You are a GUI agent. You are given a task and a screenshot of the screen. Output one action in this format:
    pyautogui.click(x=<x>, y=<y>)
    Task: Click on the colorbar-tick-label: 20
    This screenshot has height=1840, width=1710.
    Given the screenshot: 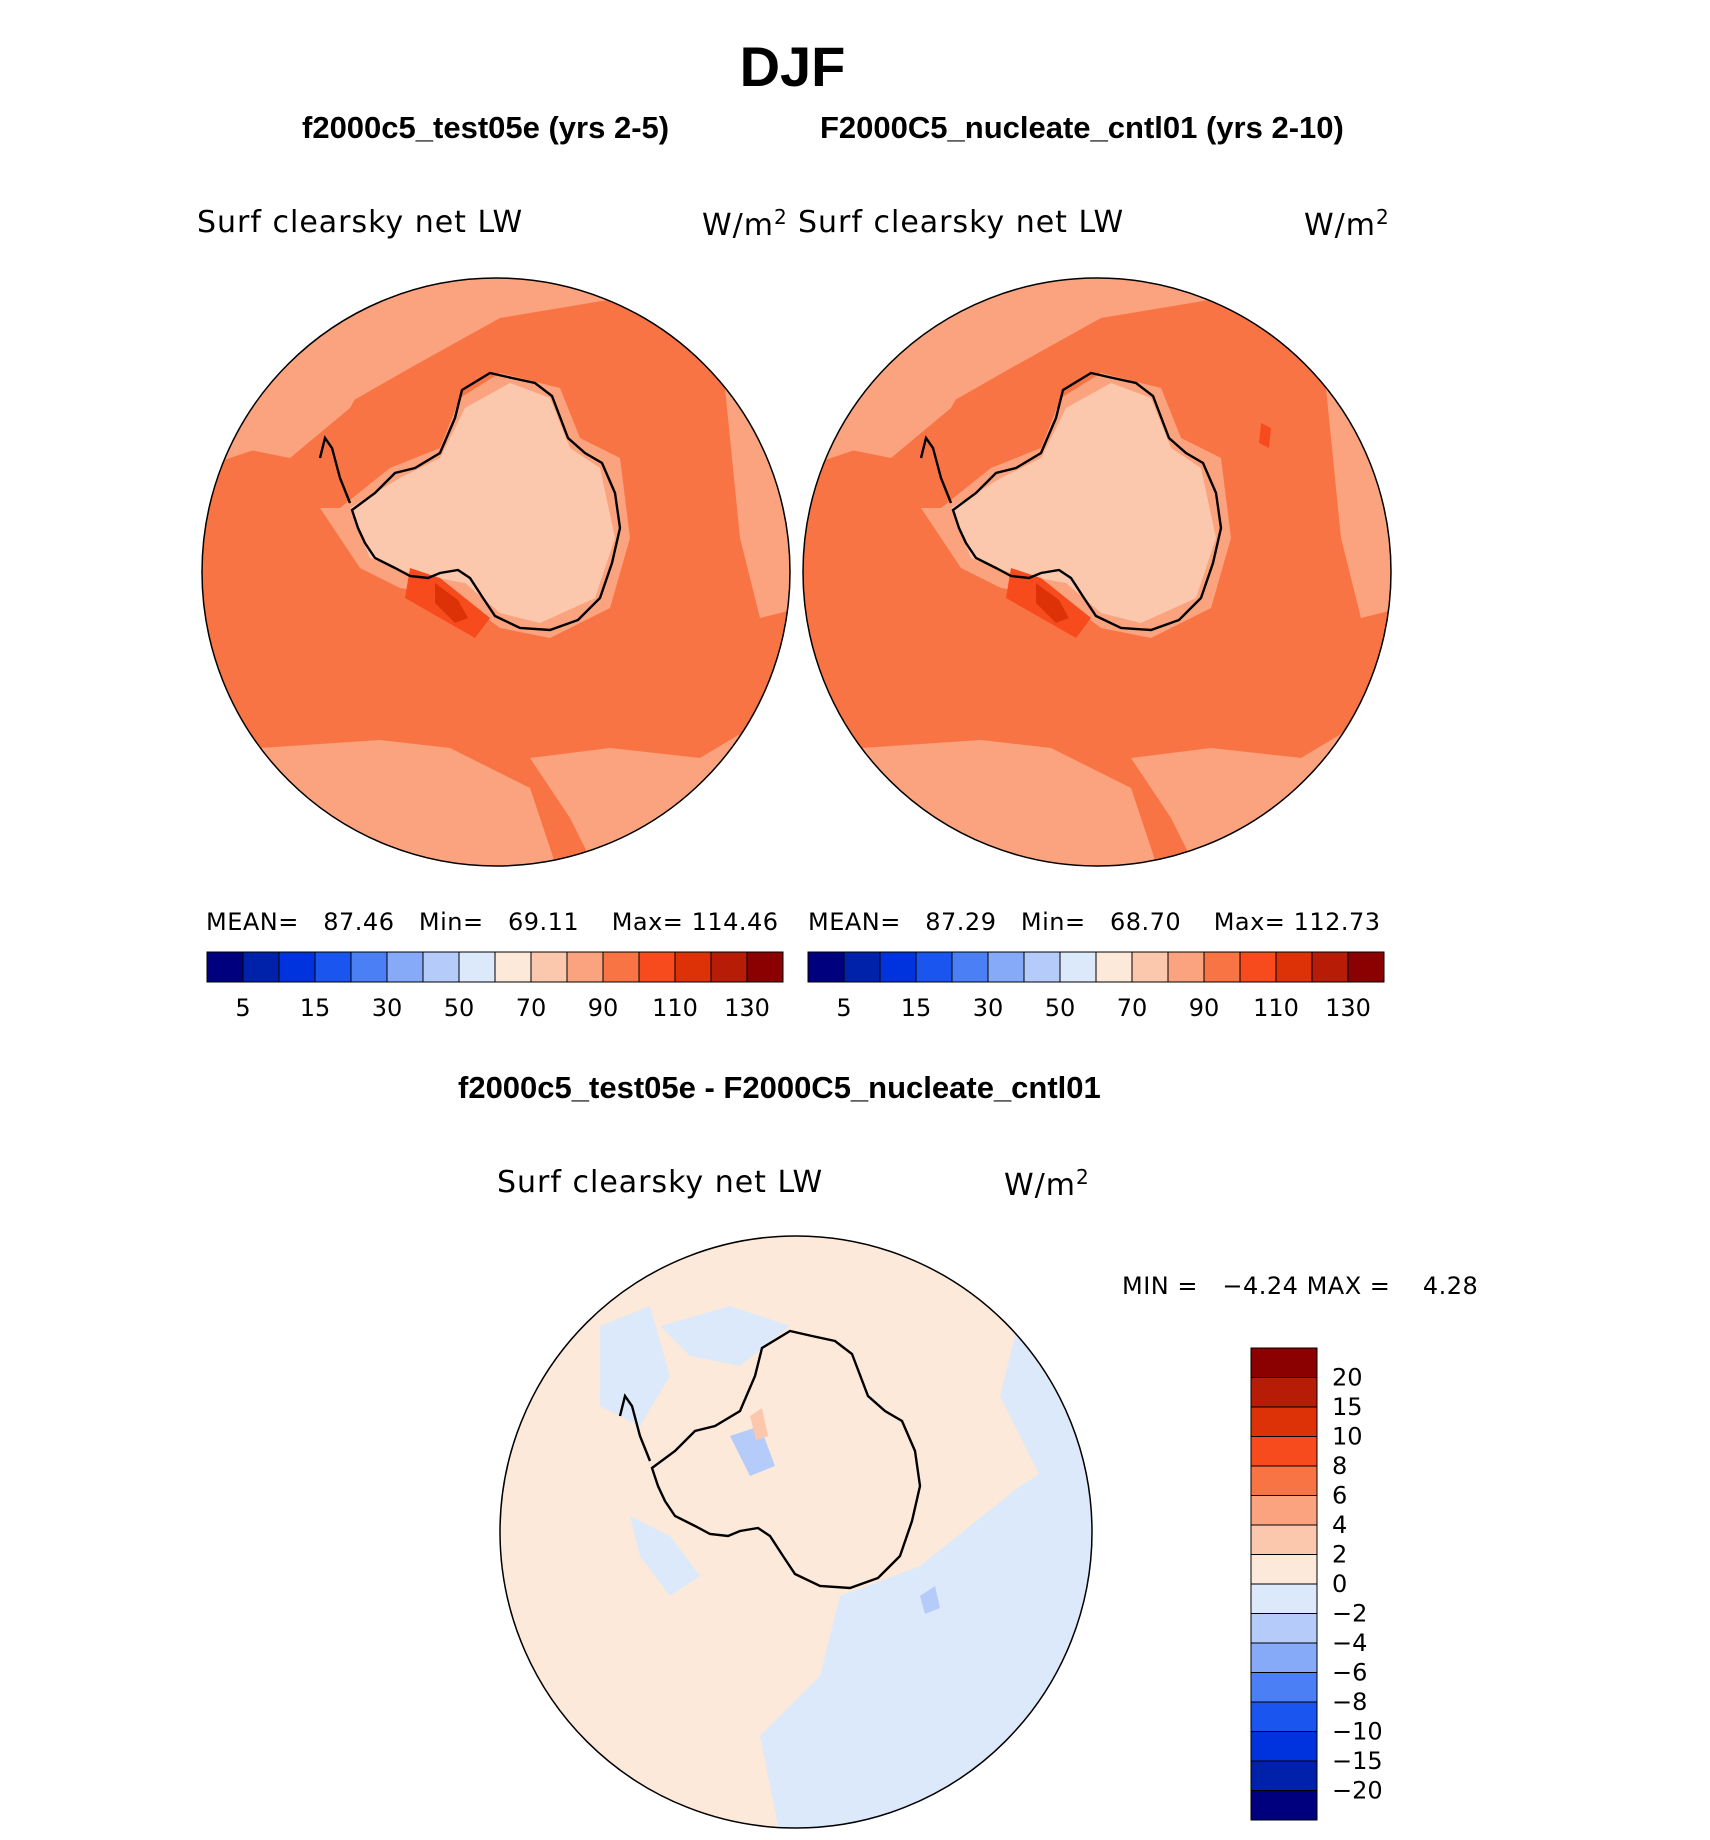 What is the action you would take?
    pyautogui.click(x=1347, y=1378)
    